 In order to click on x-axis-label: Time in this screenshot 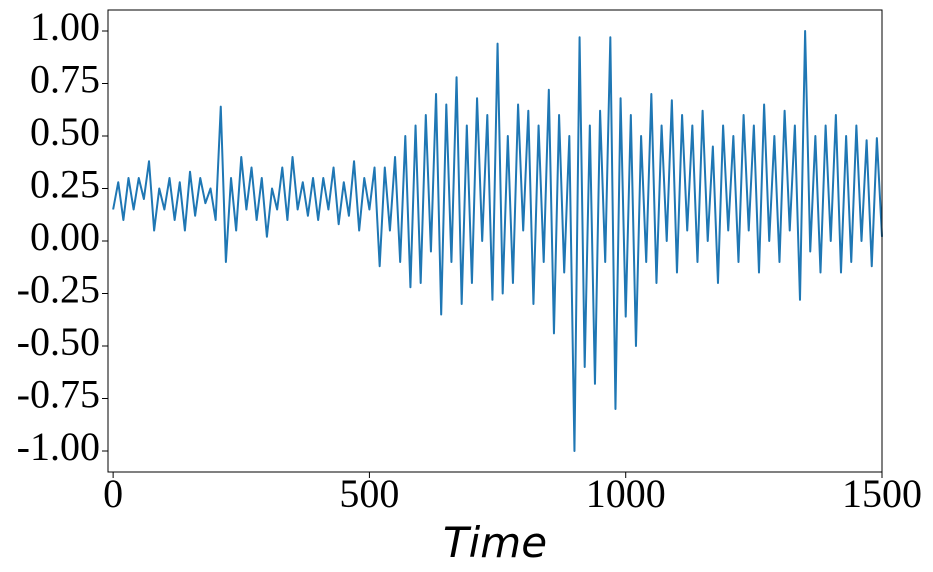, I will do `click(495, 542)`.